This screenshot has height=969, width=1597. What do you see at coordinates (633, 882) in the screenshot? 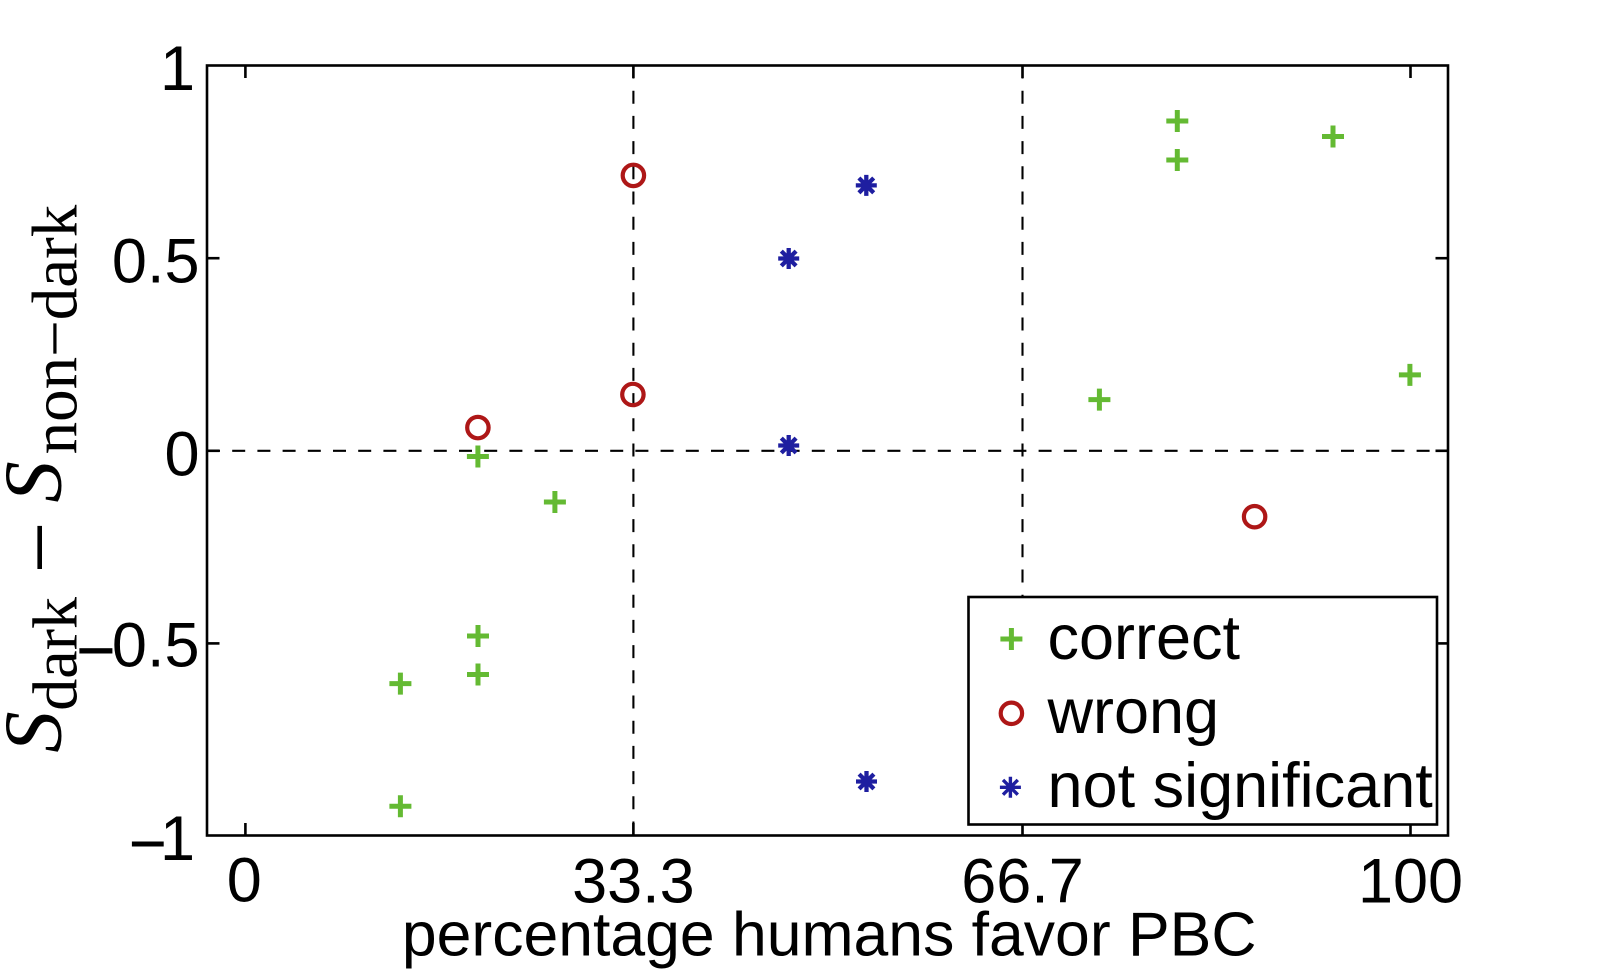
I see `svg-text: 33.3` at bounding box center [633, 882].